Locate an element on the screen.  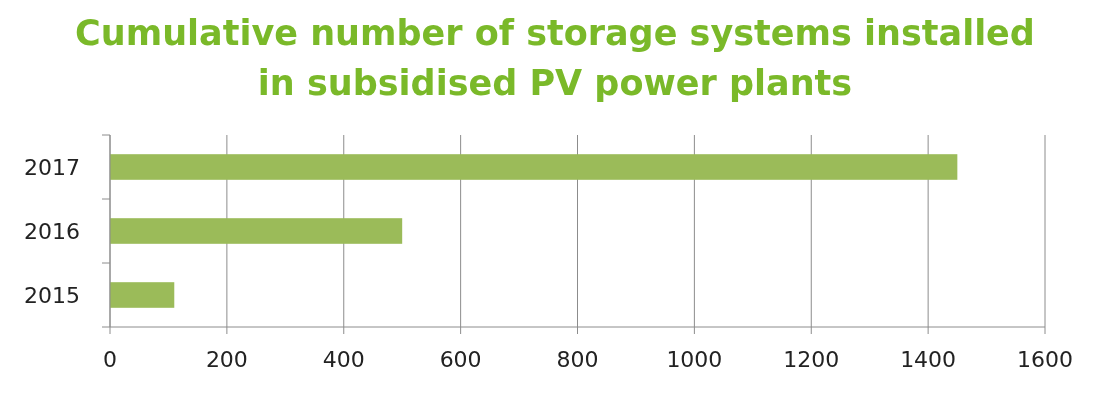
x-tick-label: 1400 is located at coordinates (928, 359).